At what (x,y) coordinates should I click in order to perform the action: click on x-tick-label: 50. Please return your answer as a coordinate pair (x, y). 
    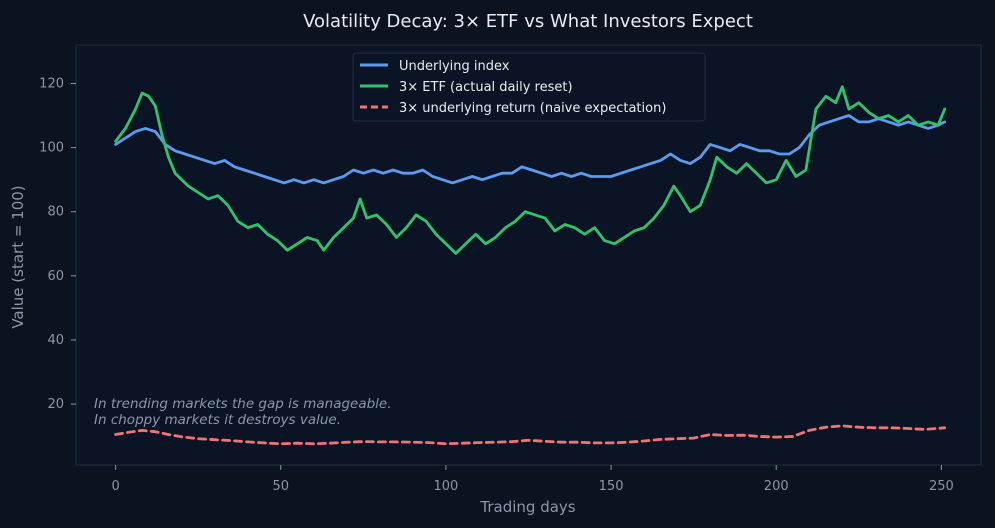
    Looking at the image, I should click on (281, 486).